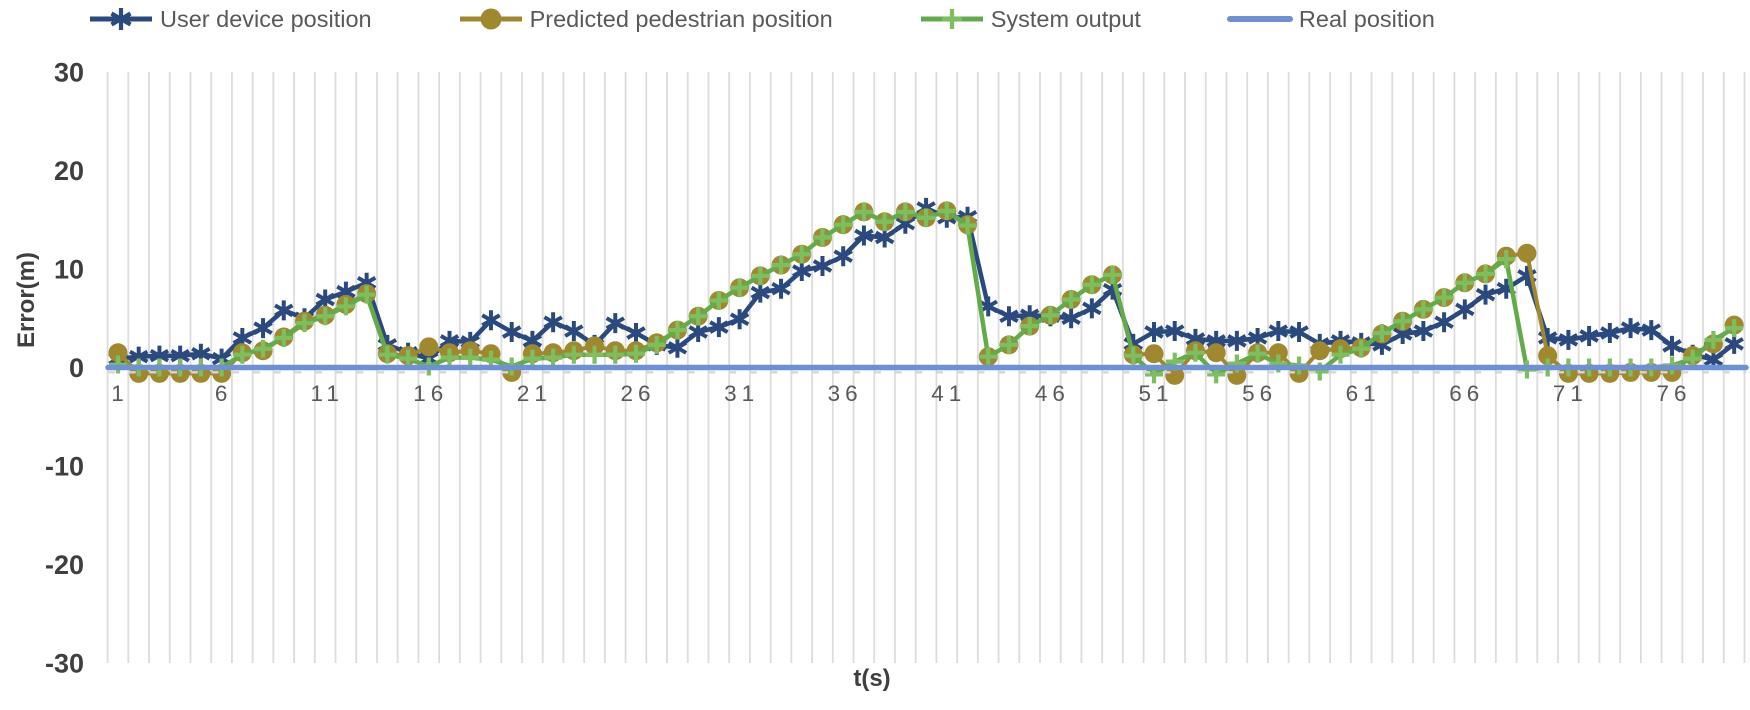 The width and height of the screenshot is (1750, 710). I want to click on y-tick-label: -30, so click(64, 664).